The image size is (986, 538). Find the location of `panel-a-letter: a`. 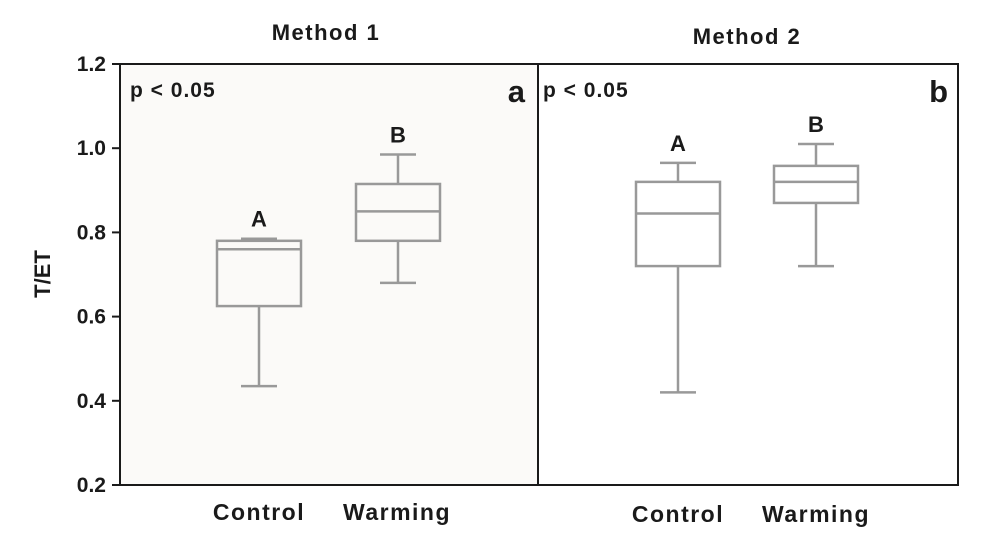

panel-a-letter: a is located at coordinates (517, 91).